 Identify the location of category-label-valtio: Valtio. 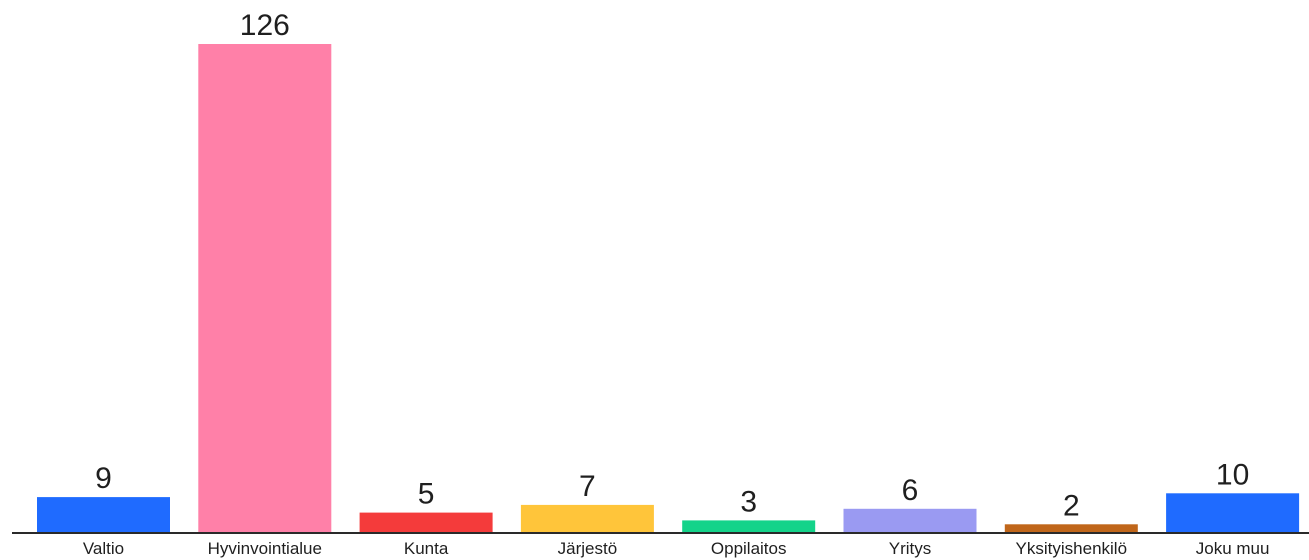
(103, 548).